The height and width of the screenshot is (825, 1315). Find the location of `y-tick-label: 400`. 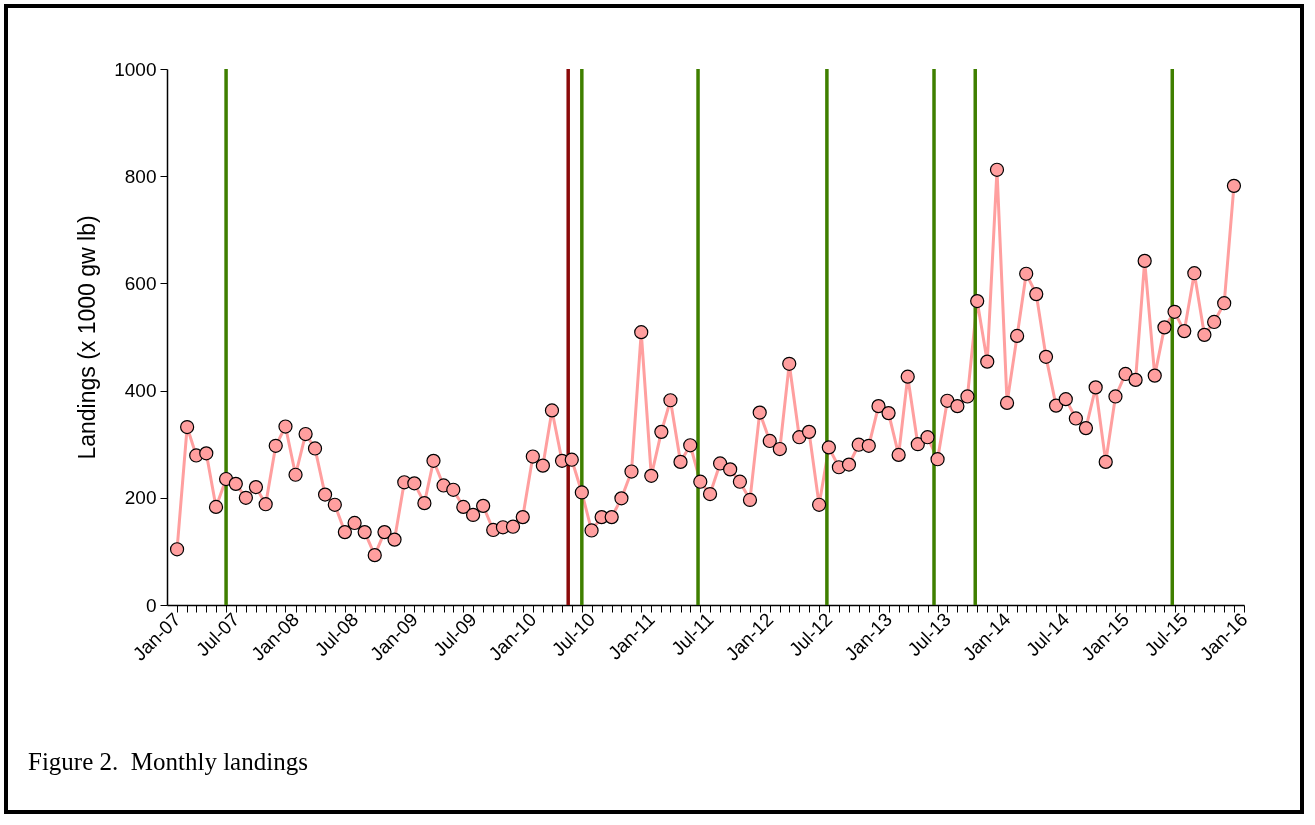

y-tick-label: 400 is located at coordinates (140, 391).